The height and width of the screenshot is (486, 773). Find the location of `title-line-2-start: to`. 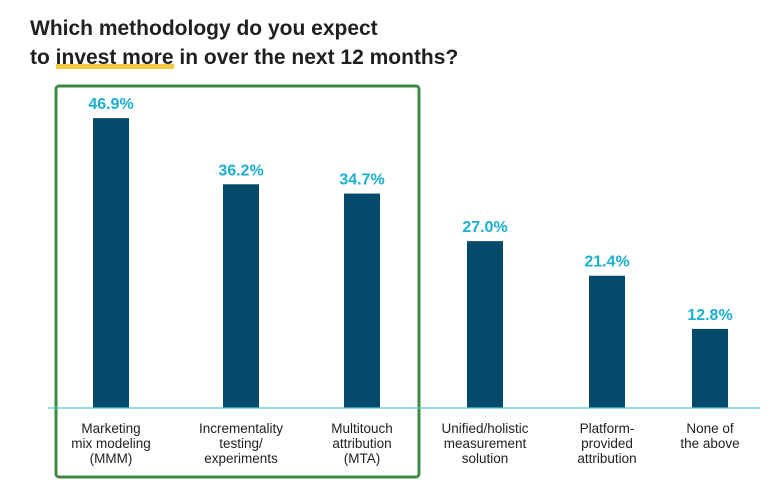

title-line-2-start: to is located at coordinates (43, 57).